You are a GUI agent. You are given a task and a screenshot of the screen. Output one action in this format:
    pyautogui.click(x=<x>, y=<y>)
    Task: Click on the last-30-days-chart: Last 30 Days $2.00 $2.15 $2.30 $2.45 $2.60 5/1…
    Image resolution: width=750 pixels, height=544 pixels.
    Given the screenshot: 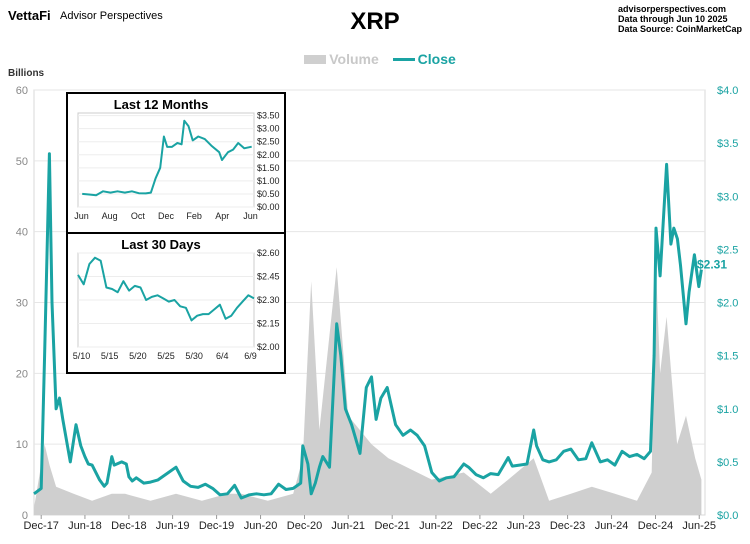 What is the action you would take?
    pyautogui.click(x=176, y=299)
    